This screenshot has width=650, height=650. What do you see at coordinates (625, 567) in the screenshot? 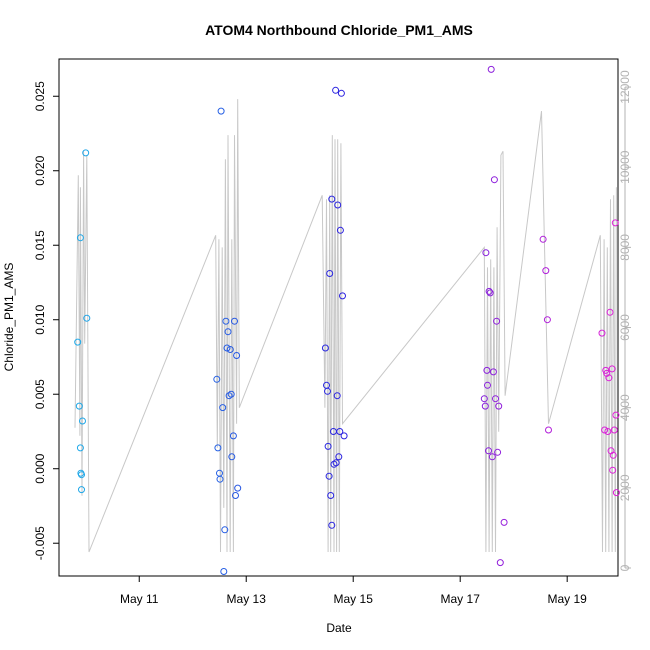
I see `y2-tick-label: 0` at bounding box center [625, 567].